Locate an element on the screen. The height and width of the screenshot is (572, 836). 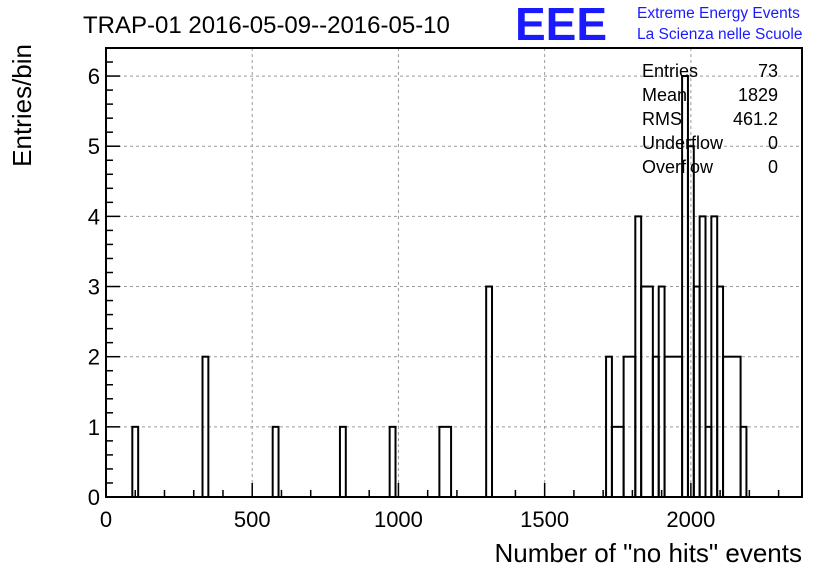
eee-logo-line2: La Scienza nelle Scuole is located at coordinates (719, 34).